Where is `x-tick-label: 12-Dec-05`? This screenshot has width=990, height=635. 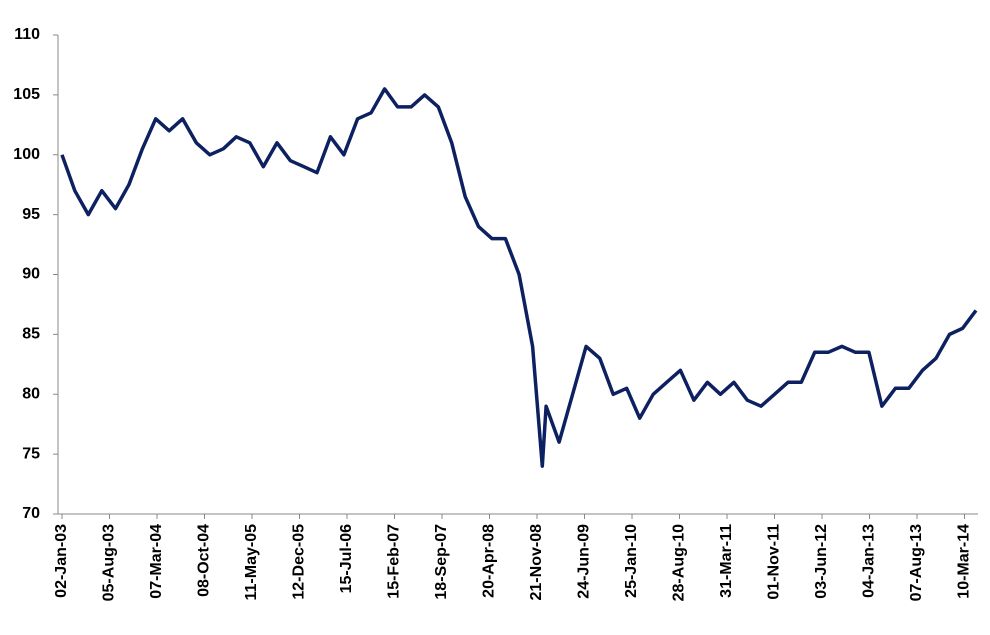 x-tick-label: 12-Dec-05 is located at coordinates (299, 562).